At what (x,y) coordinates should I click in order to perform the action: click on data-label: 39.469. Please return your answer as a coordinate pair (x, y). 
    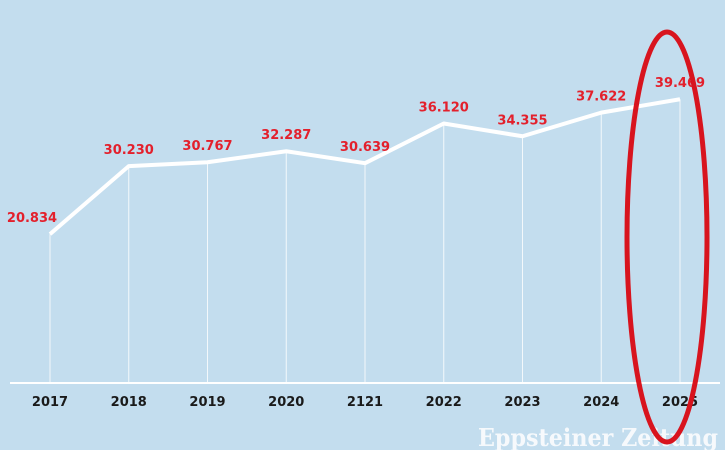
    Looking at the image, I should click on (680, 83).